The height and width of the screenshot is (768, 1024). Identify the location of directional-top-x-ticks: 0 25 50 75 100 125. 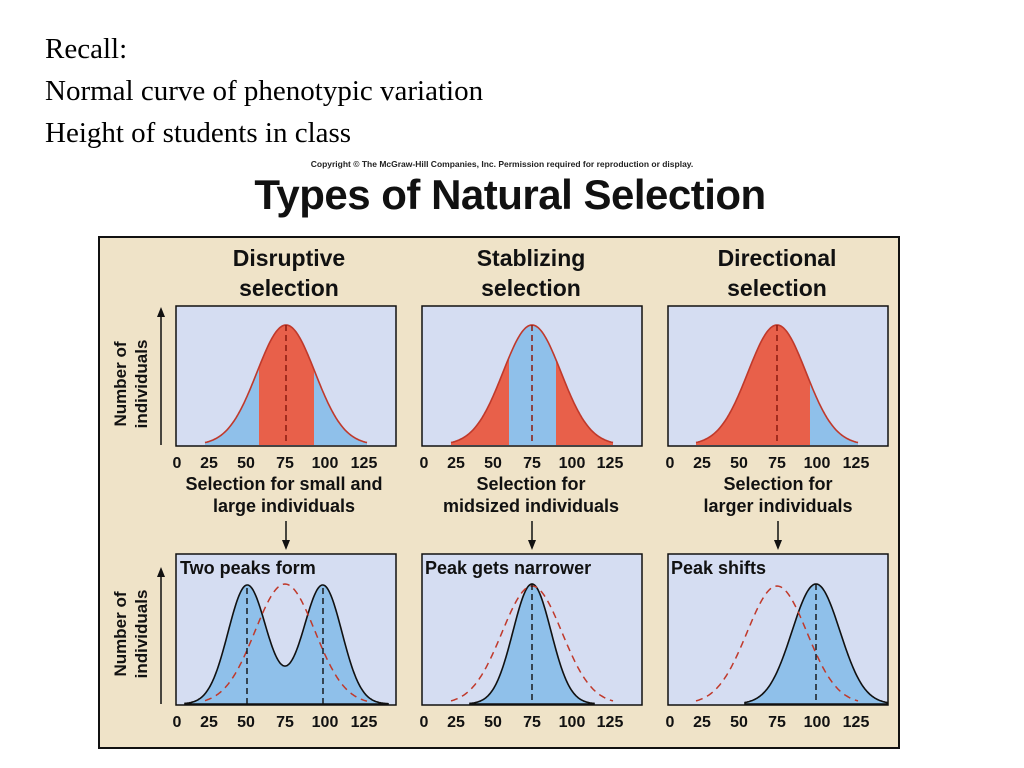
(768, 463).